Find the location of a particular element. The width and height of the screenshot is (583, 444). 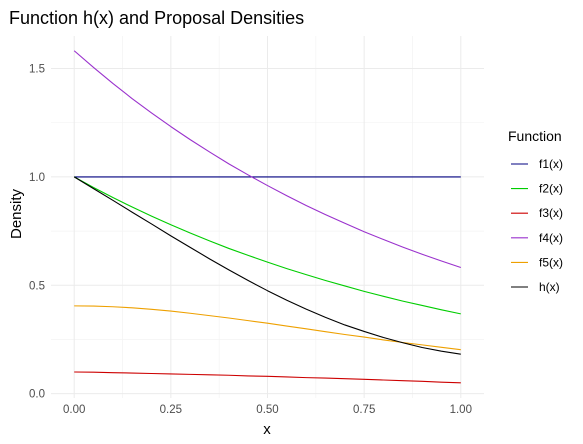

chart-title: Function h(x) and Proposal Densities is located at coordinates (156, 18).